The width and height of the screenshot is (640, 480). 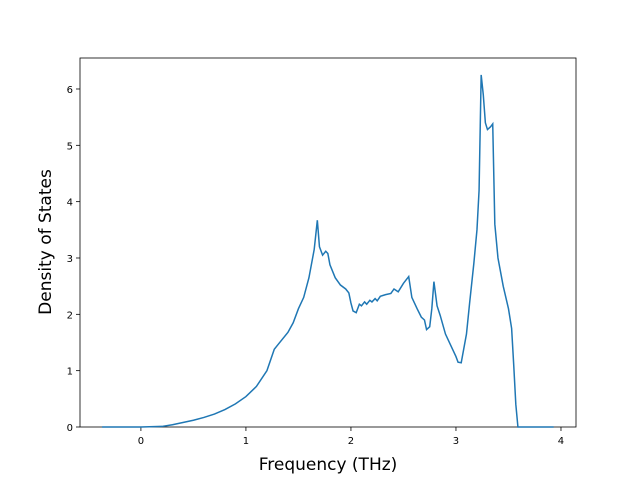 I want to click on y-tick-label: 0, so click(x=70, y=428).